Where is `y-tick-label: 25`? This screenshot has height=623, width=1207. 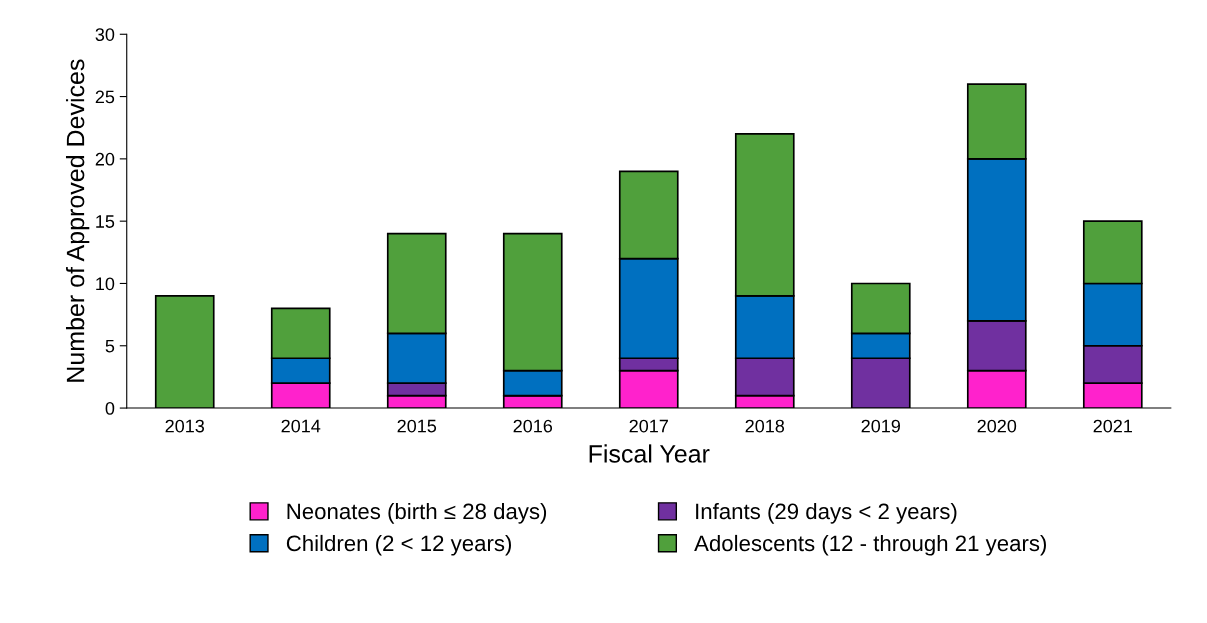 y-tick-label: 25 is located at coordinates (105, 97).